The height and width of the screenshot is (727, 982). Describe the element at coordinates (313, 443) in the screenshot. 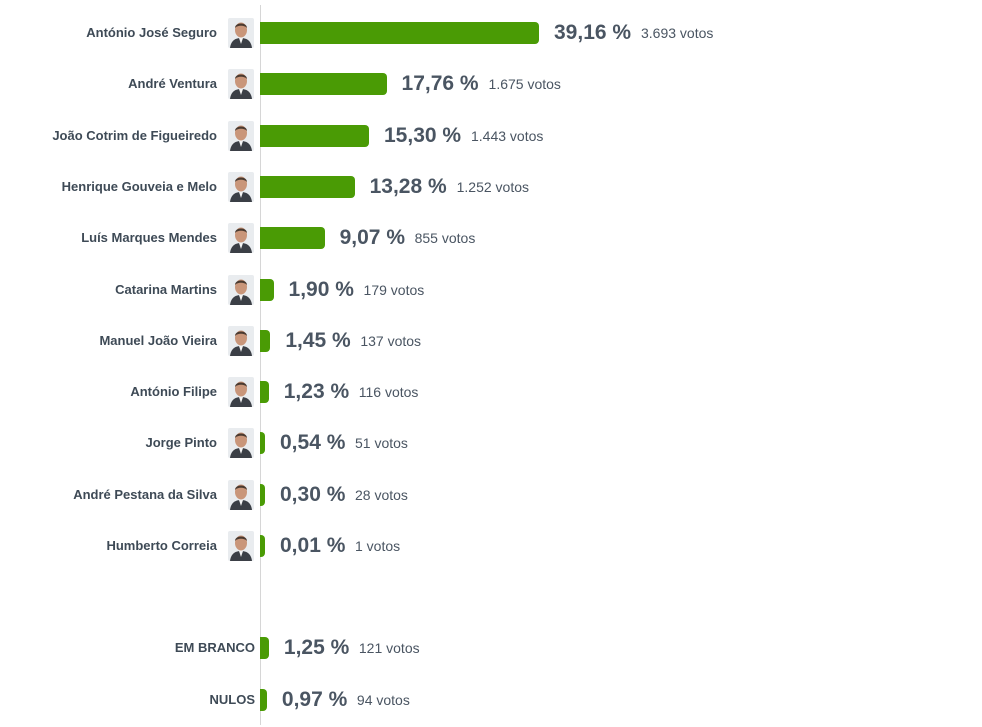

I see `percent-label: 0,54 %` at that location.